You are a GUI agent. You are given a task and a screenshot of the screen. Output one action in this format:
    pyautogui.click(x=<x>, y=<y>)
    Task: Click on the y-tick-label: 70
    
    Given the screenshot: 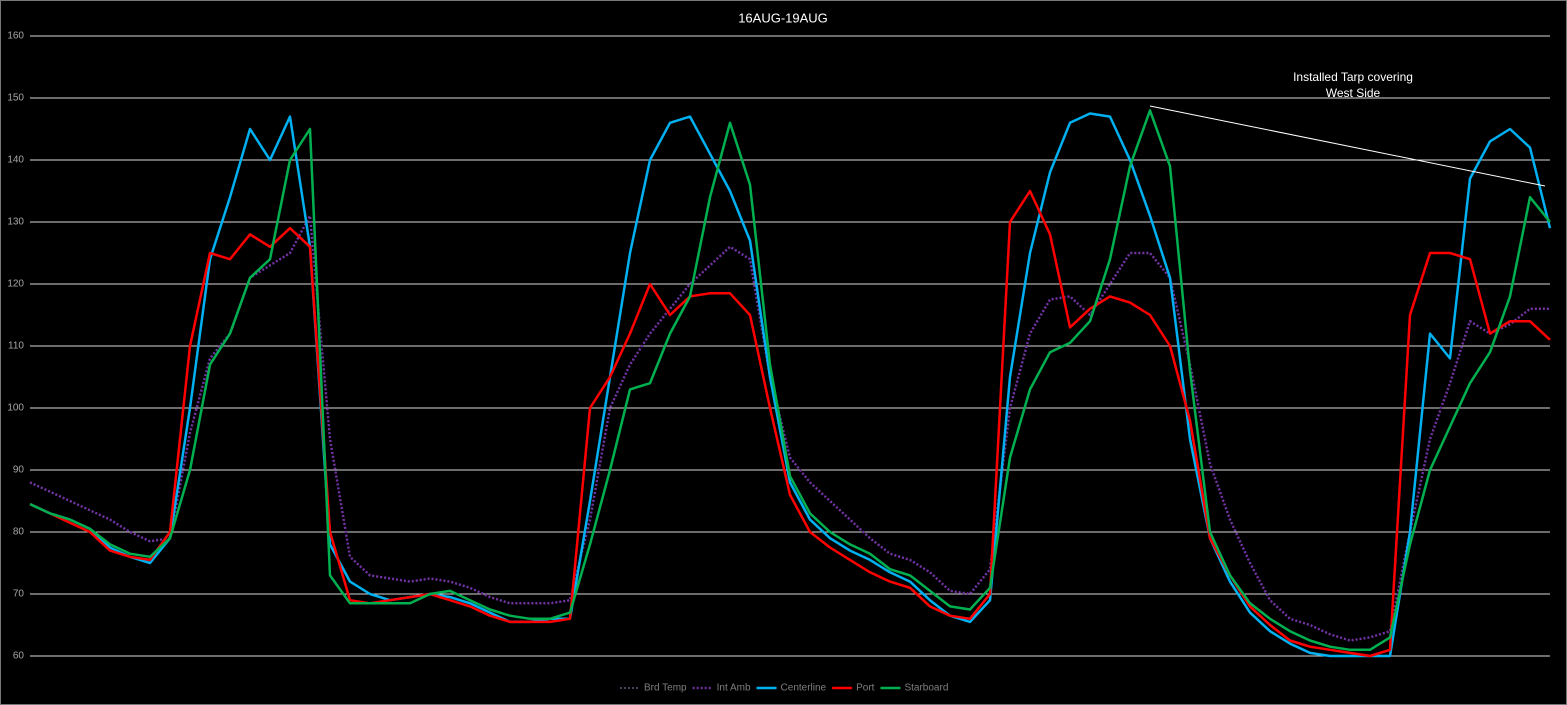 What is the action you would take?
    pyautogui.click(x=19, y=594)
    